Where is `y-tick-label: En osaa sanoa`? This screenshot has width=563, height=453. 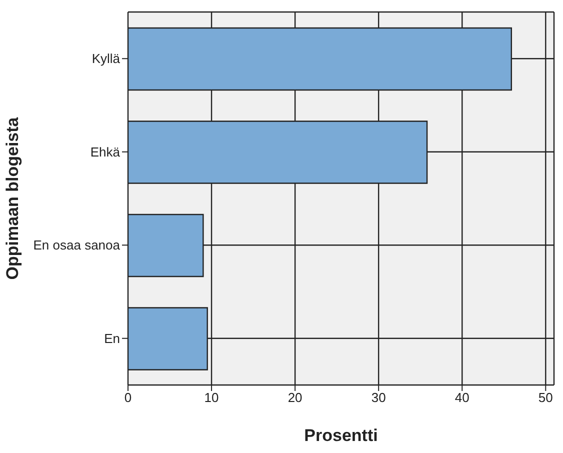
y-tick-label: En osaa sanoa is located at coordinates (77, 245).